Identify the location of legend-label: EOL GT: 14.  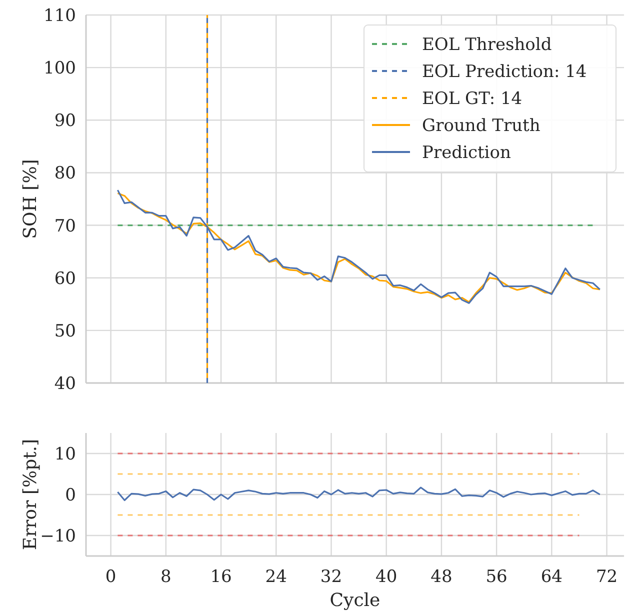
(472, 99).